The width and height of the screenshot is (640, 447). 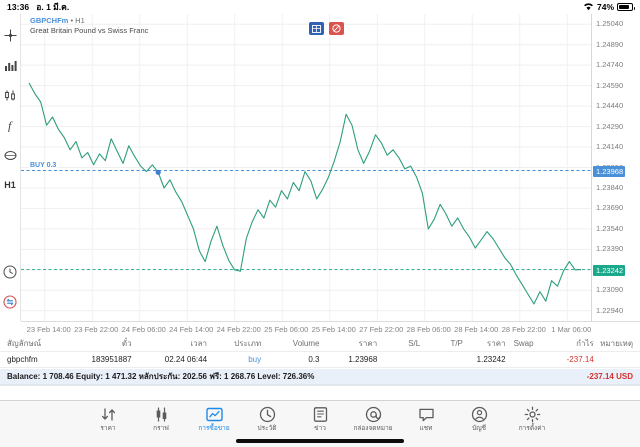 What do you see at coordinates (532, 428) in the screenshot?
I see `tab-settings-label: การตั้งค่า` at bounding box center [532, 428].